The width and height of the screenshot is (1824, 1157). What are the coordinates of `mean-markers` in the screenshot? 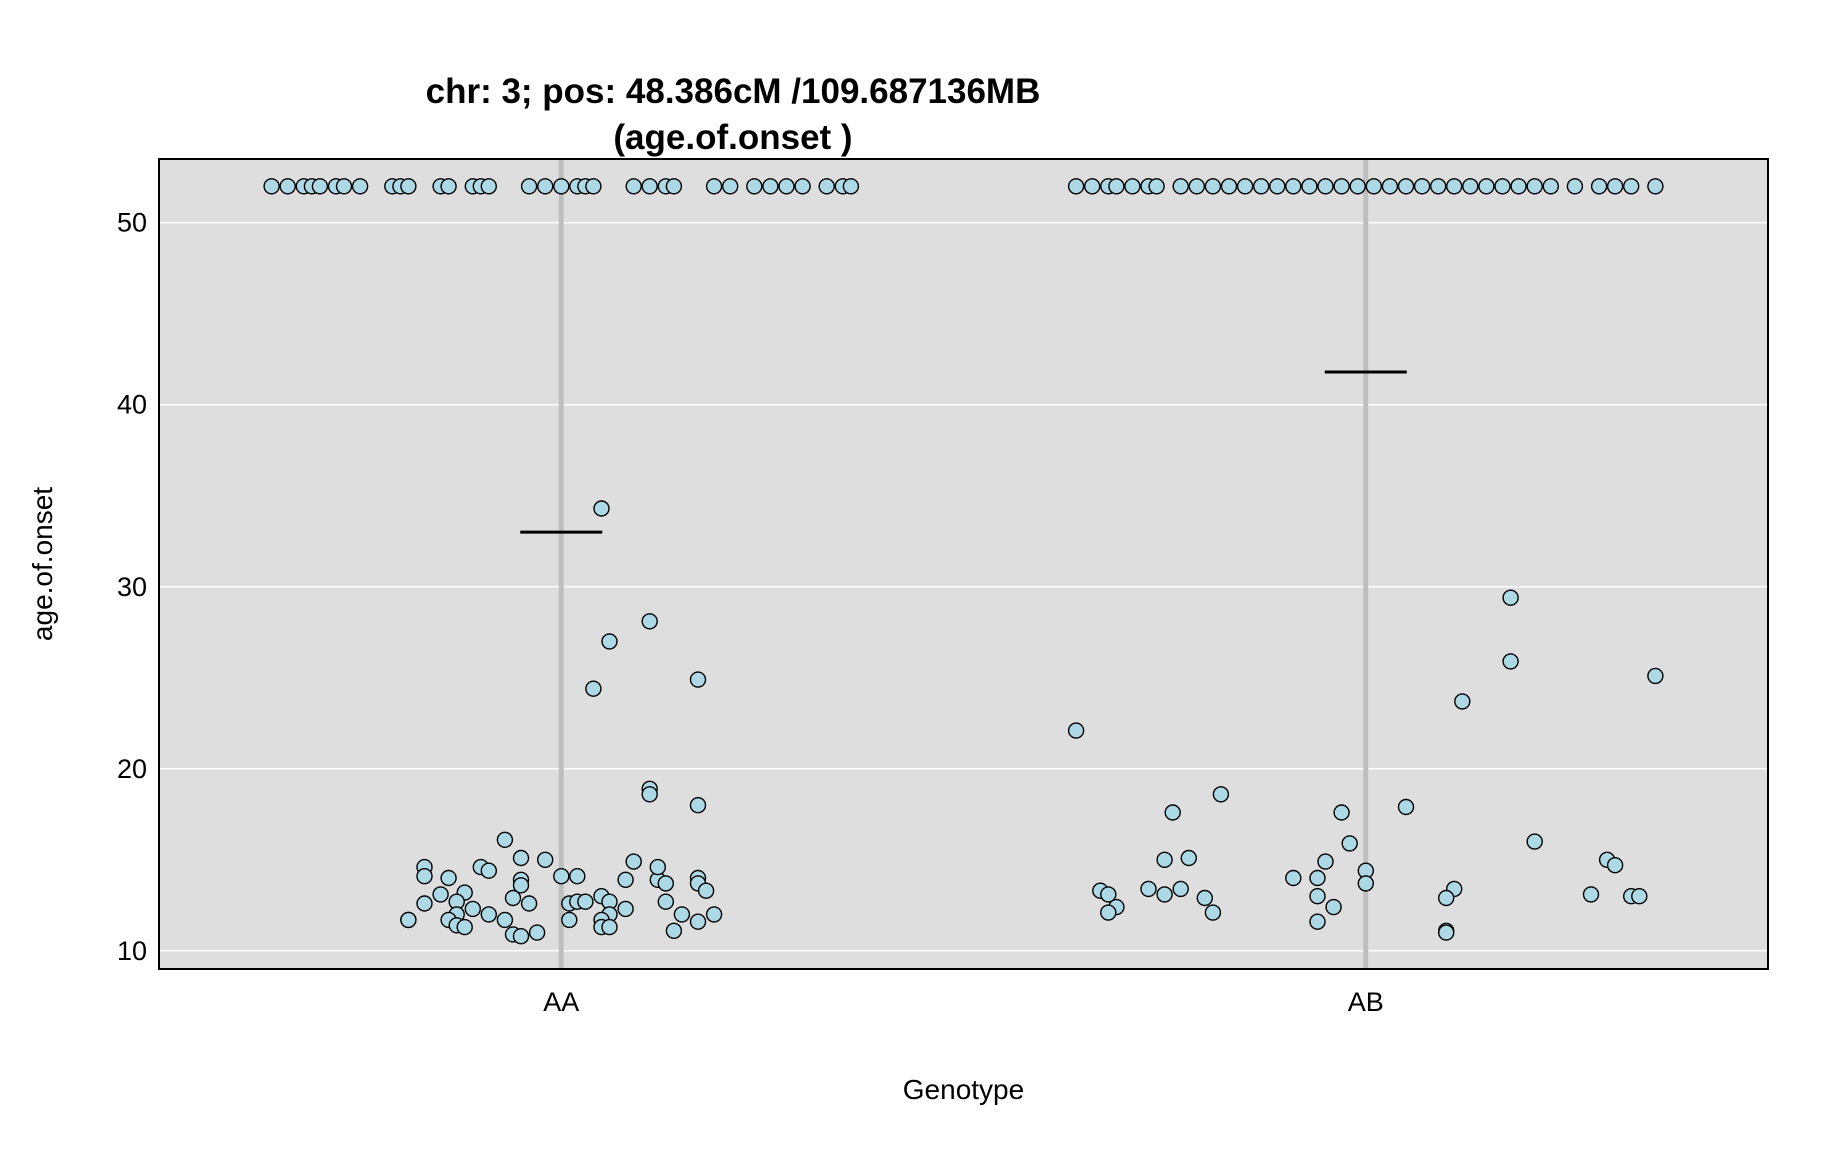 It's located at (963, 452).